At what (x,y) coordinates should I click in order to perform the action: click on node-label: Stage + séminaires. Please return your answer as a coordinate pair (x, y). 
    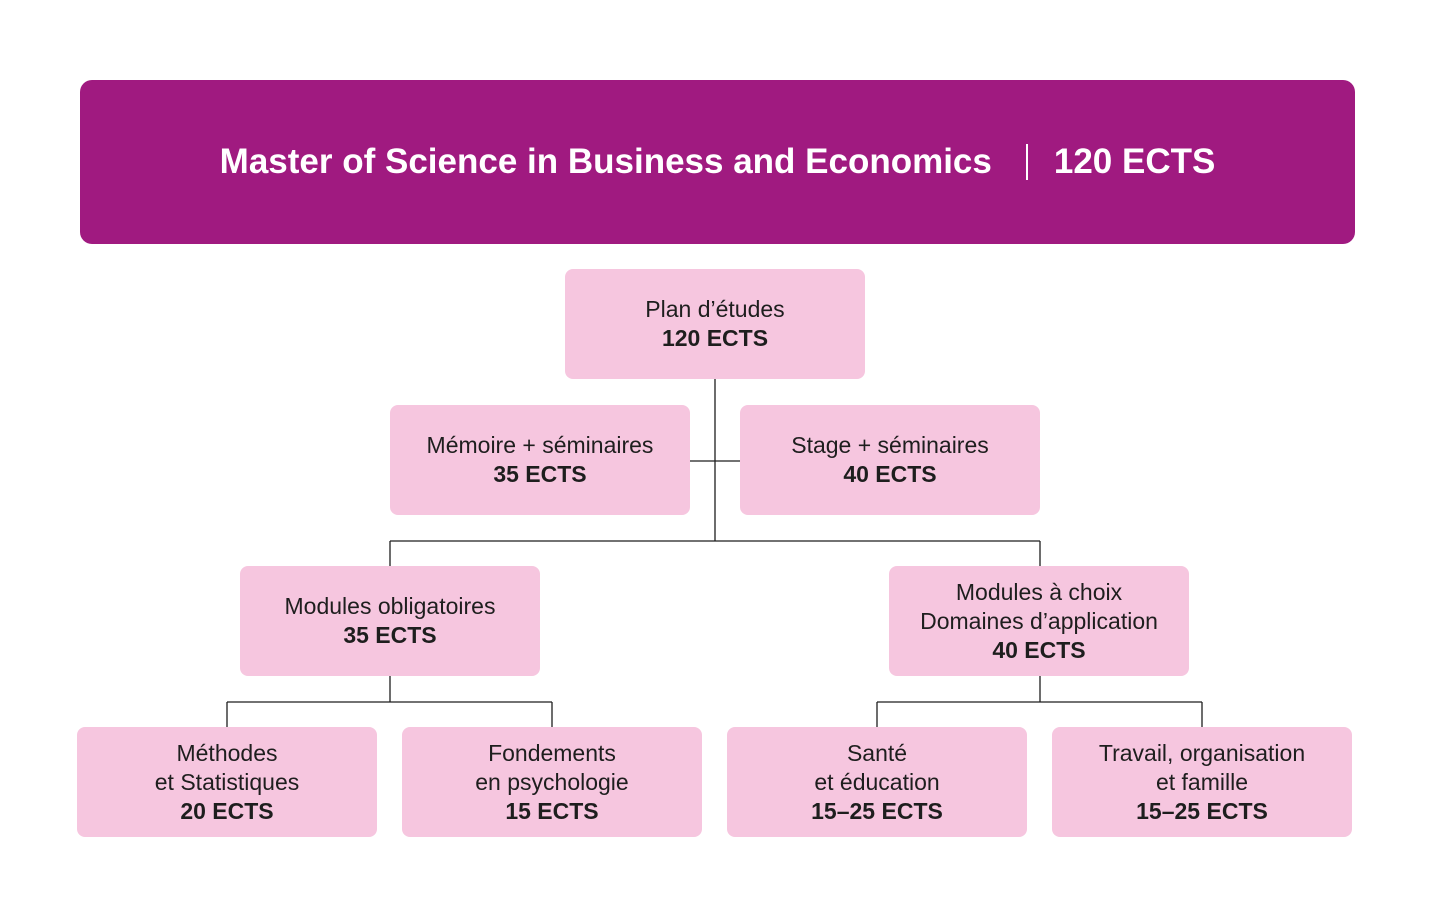
    Looking at the image, I should click on (890, 445).